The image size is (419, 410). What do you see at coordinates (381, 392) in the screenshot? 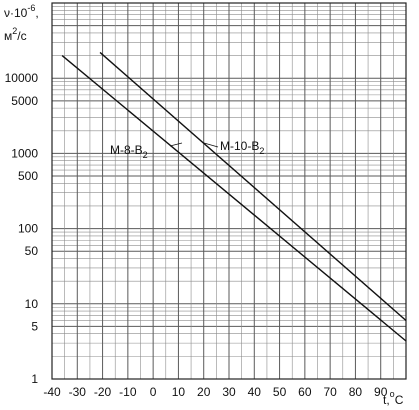
I see `x-tick-label: 90` at bounding box center [381, 392].